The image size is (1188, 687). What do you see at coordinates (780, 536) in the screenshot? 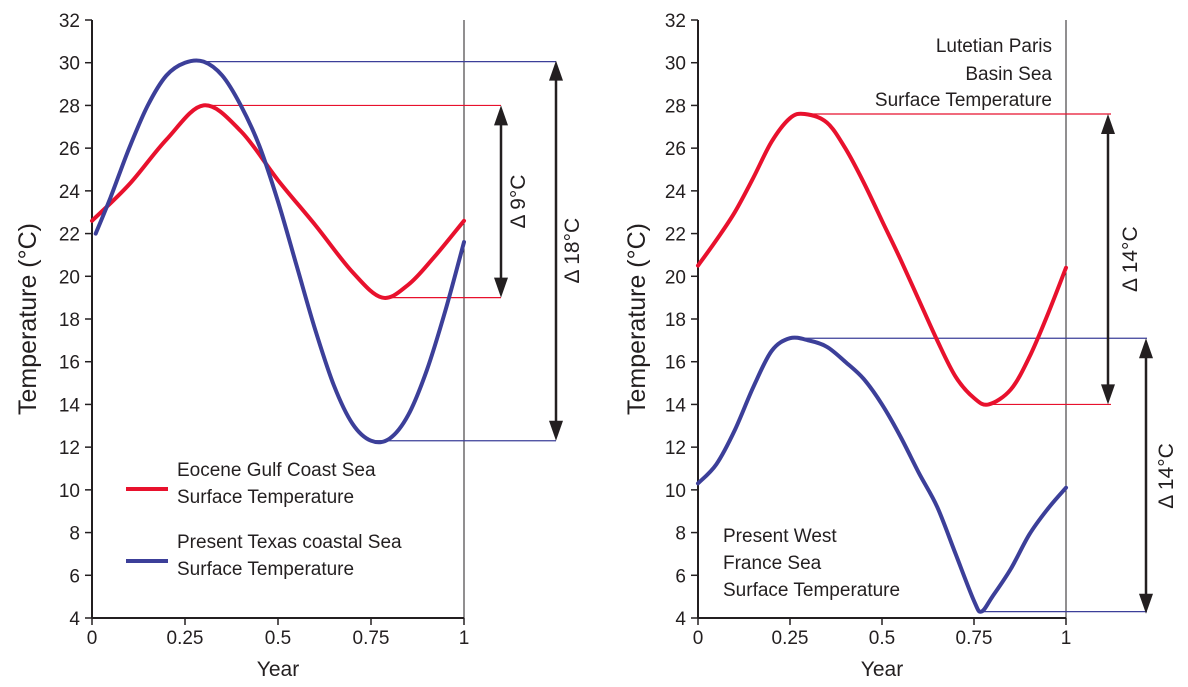
I see `series-note-label: Present West` at bounding box center [780, 536].